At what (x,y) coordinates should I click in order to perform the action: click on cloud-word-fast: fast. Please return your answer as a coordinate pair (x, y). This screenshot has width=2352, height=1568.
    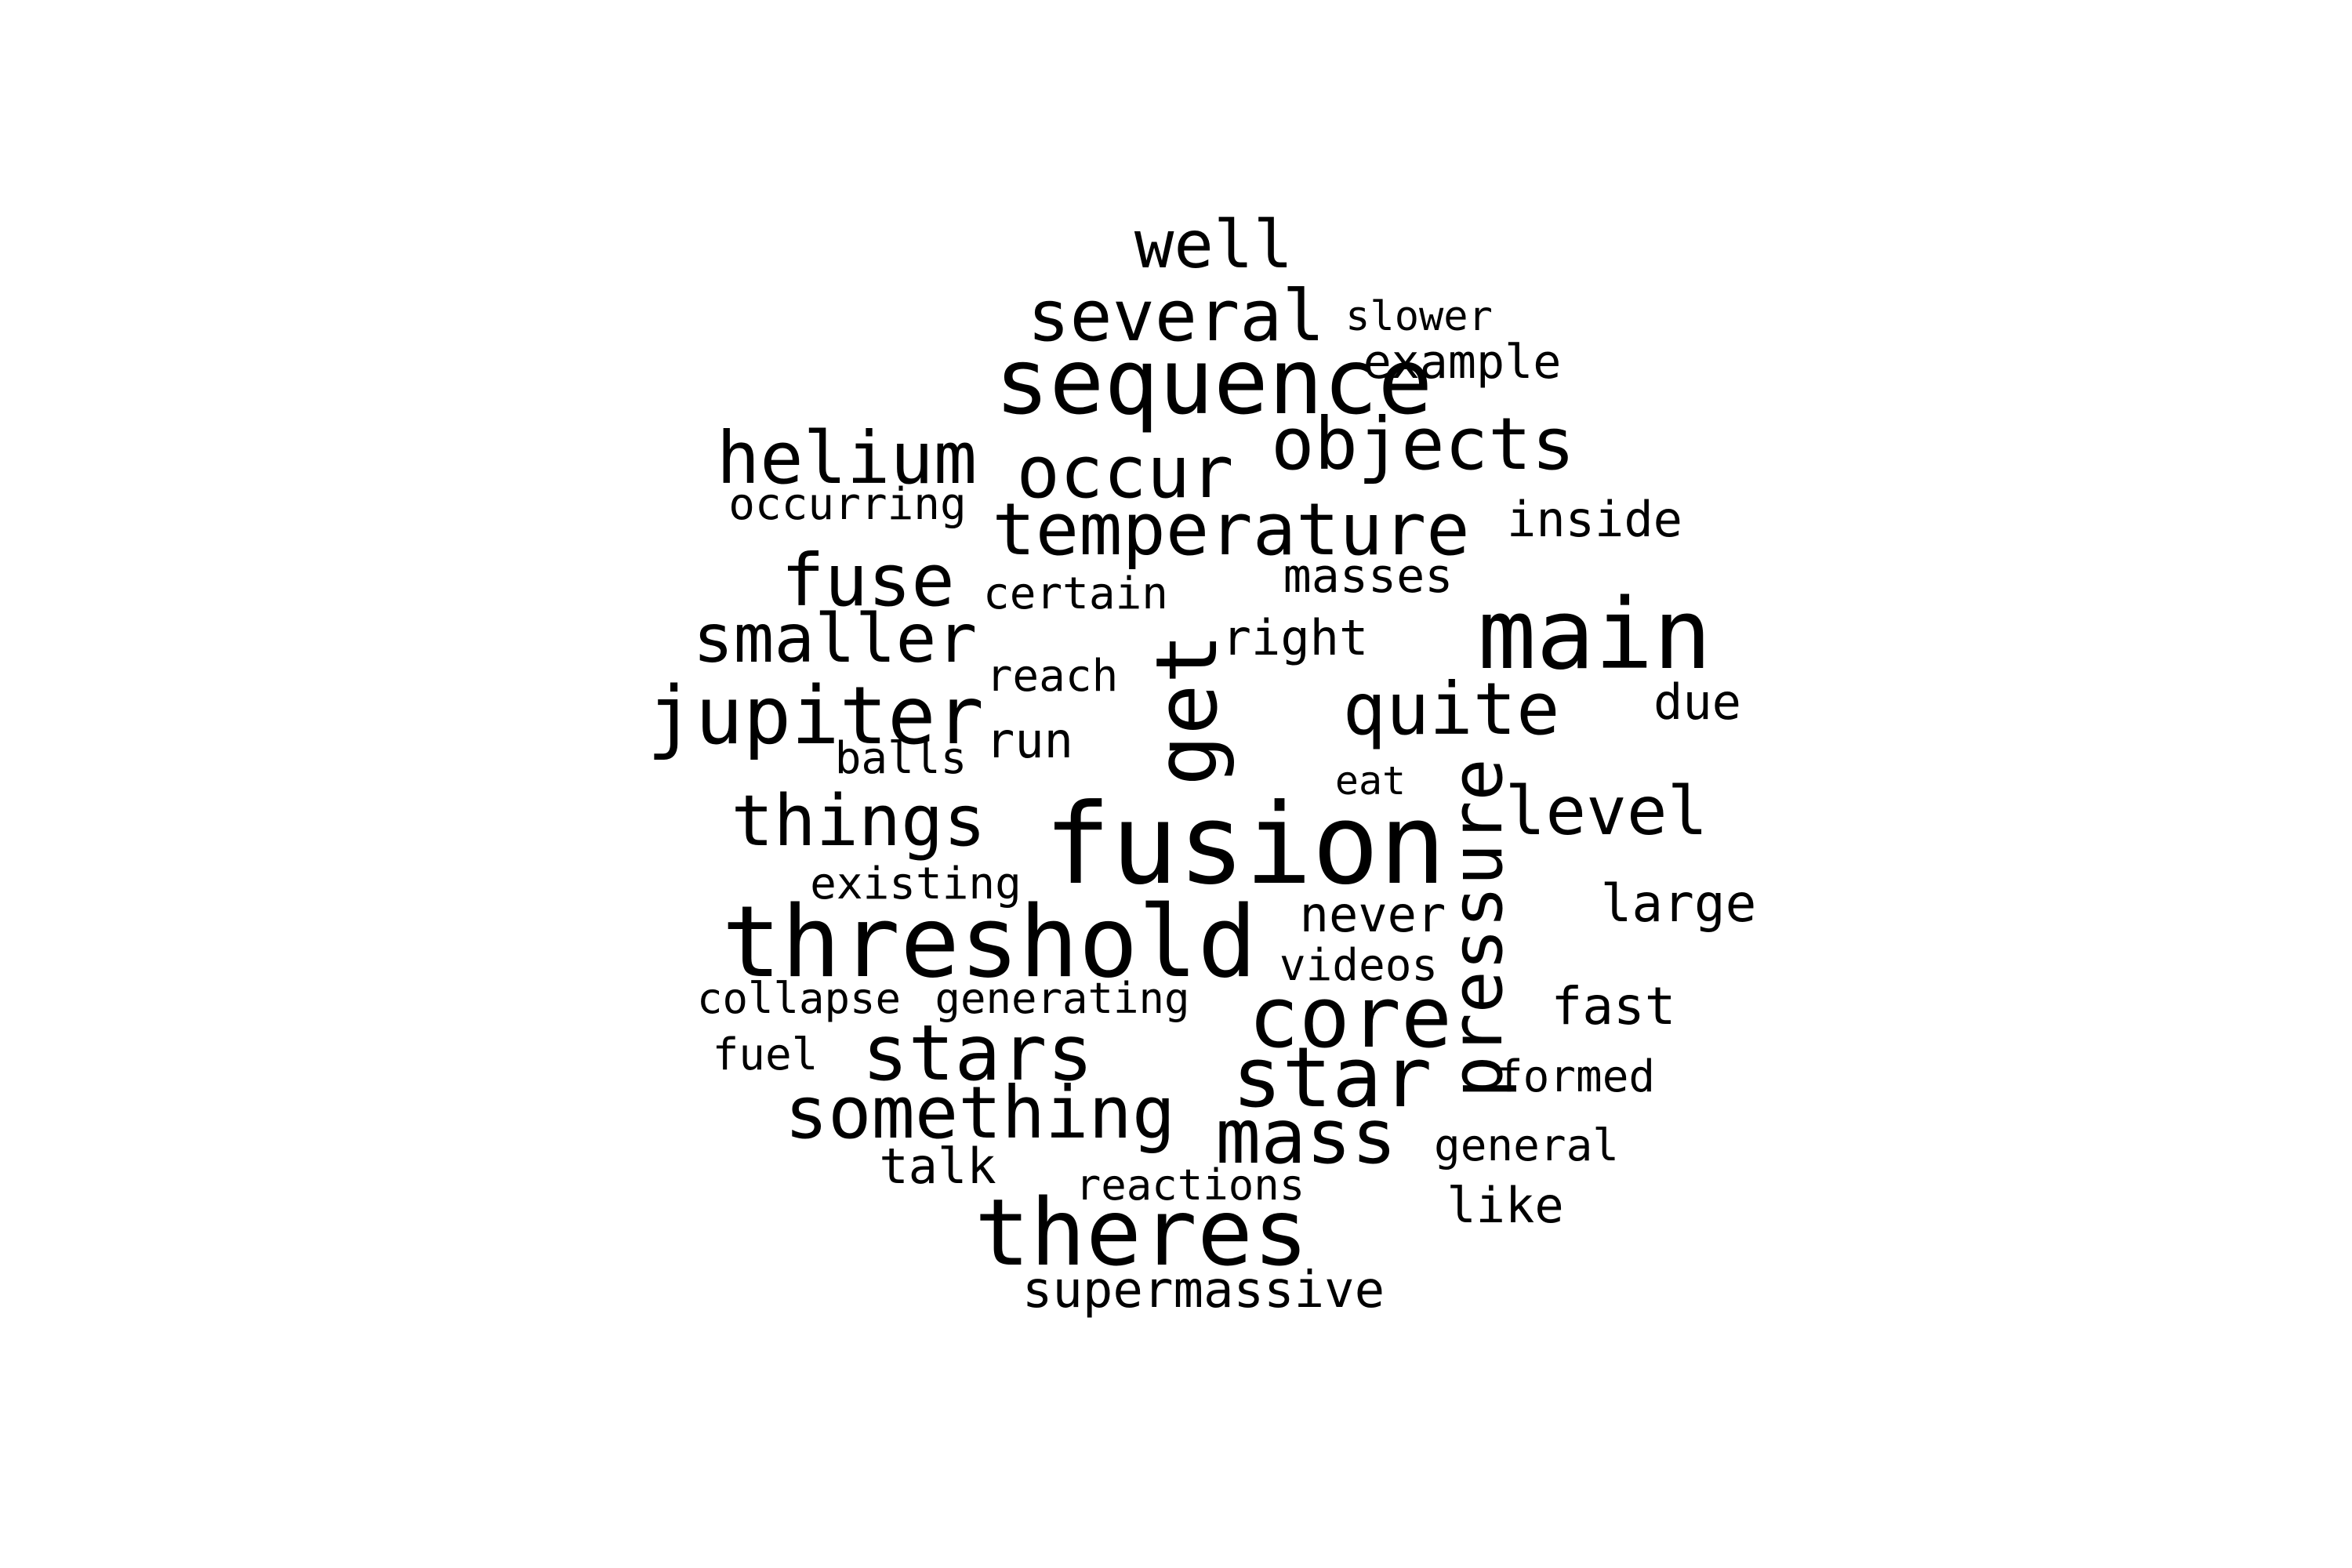
    Looking at the image, I should click on (1613, 1006).